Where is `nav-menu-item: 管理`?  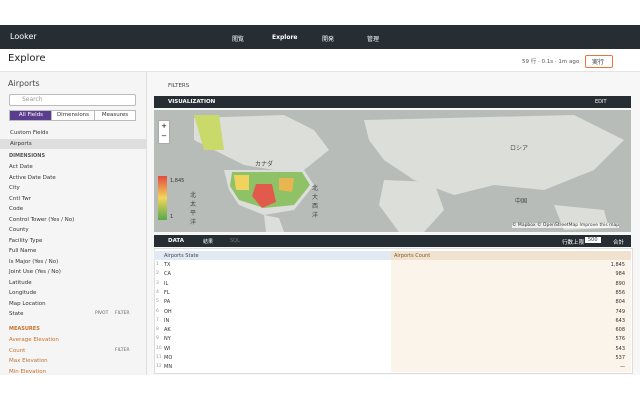 nav-menu-item: 管理 is located at coordinates (373, 39).